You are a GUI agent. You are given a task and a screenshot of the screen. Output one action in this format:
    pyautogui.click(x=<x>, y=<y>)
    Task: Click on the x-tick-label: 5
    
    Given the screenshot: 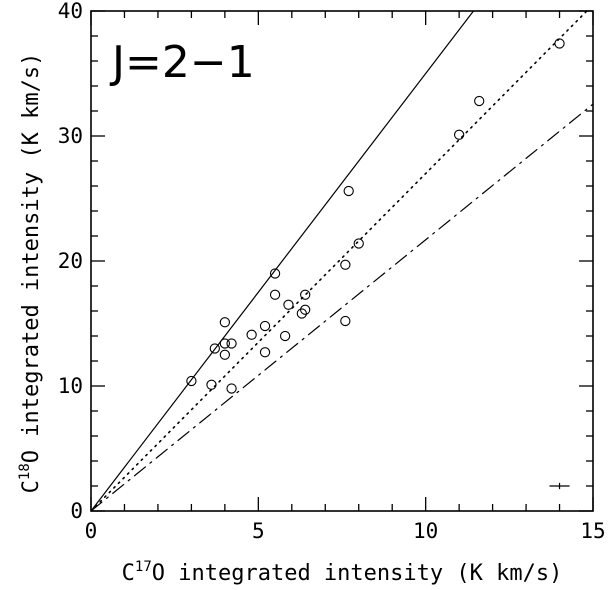 What is the action you would take?
    pyautogui.click(x=258, y=531)
    